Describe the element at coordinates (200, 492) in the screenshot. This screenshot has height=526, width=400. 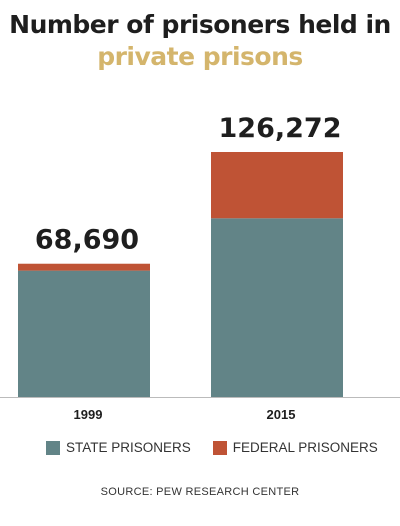
I see `source-note: SOURCE: PEW RESEARCH CENTER` at that location.